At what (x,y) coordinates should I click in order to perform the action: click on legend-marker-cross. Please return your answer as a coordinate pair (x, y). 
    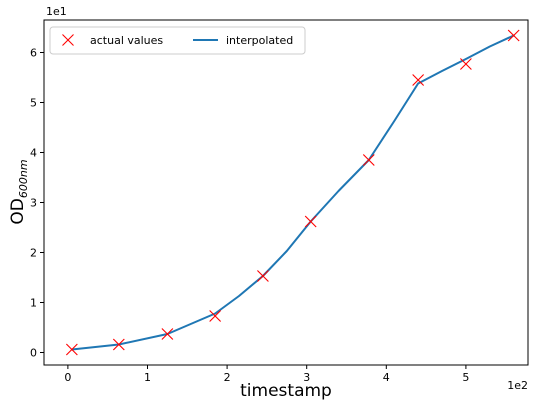
    Looking at the image, I should click on (68, 40).